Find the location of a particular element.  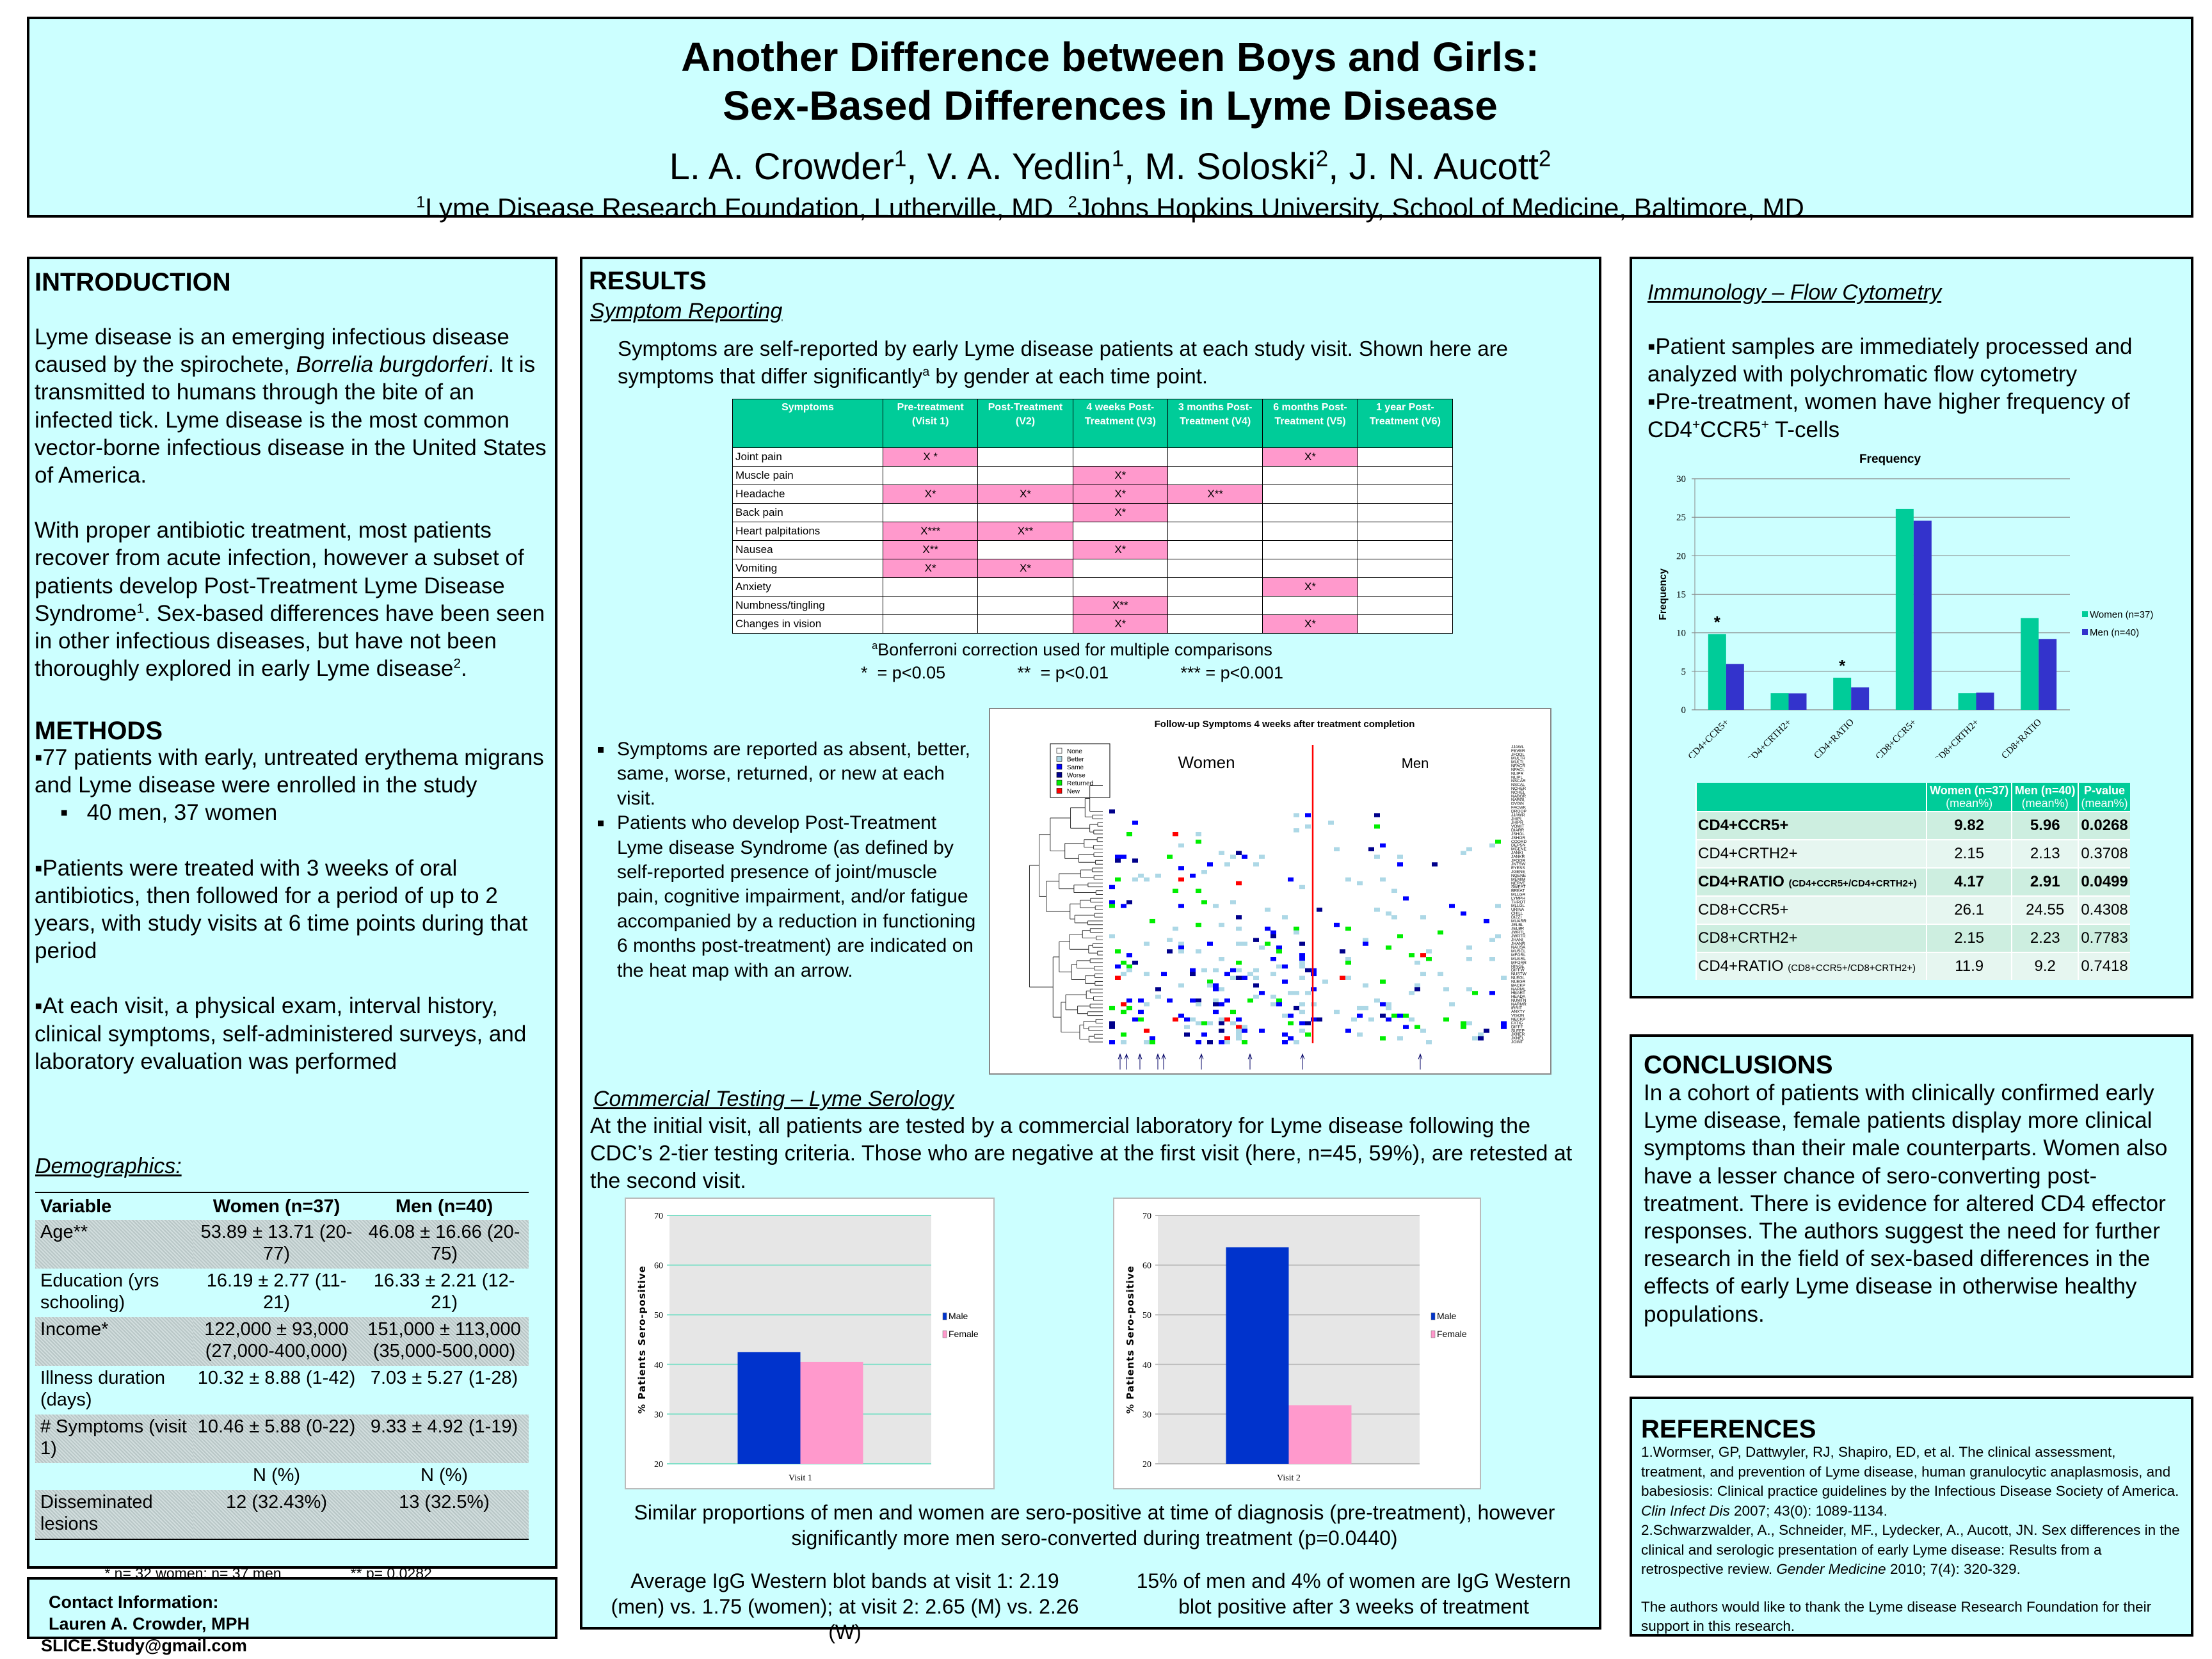

flow-label: CD8+CCR5+ is located at coordinates (1743, 909).